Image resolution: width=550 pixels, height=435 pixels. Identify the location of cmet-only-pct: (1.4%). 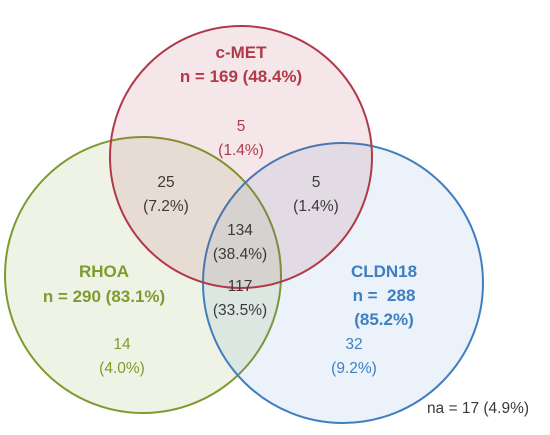
(241, 150).